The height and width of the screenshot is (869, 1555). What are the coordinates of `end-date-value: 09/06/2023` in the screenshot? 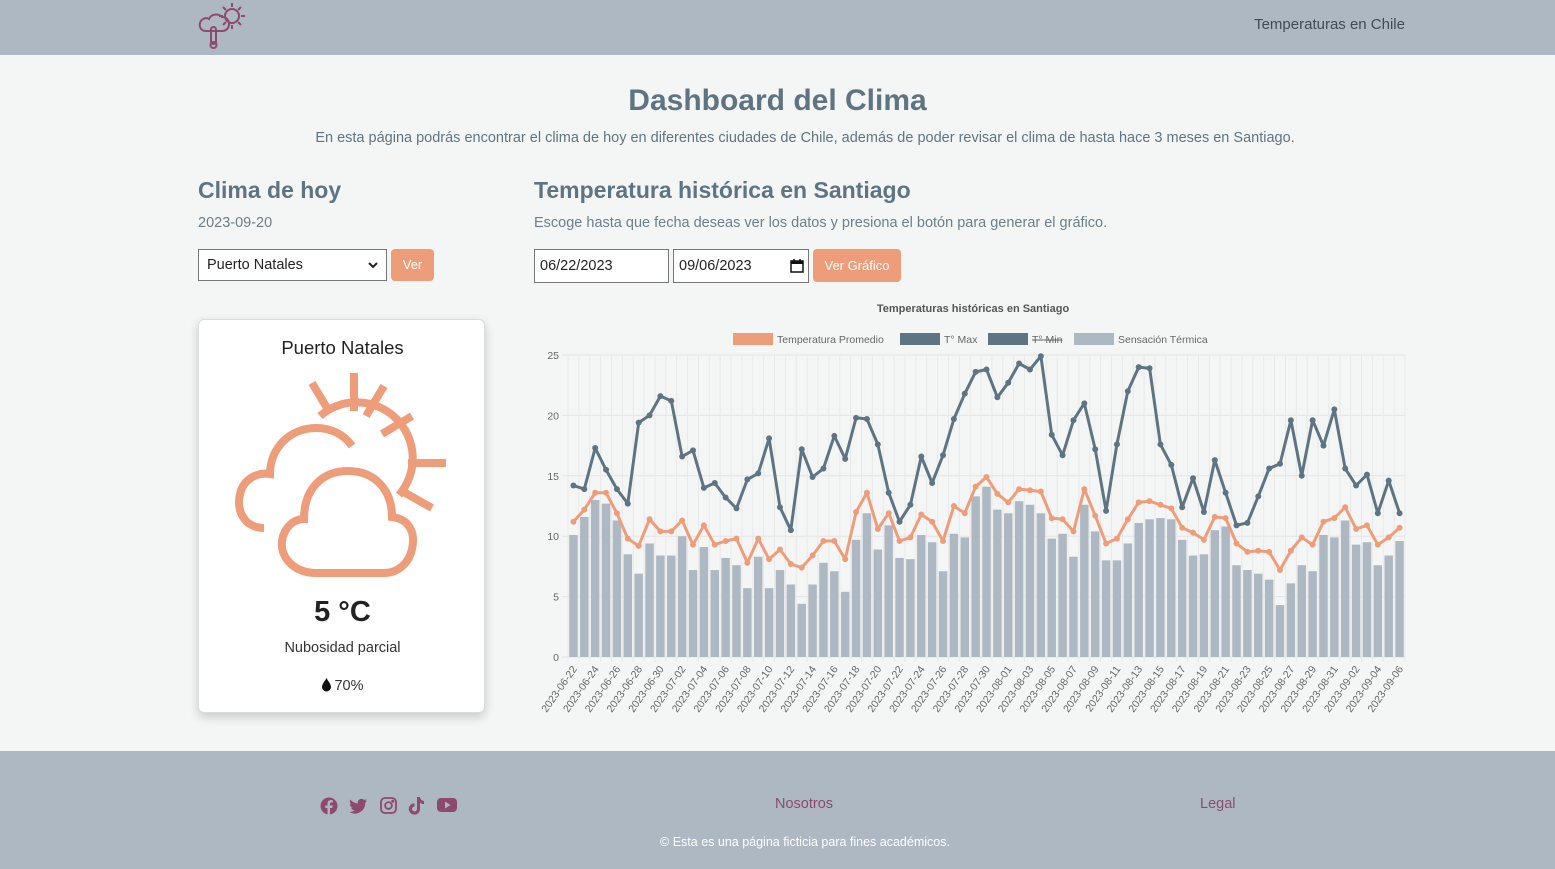 It's located at (715, 266).